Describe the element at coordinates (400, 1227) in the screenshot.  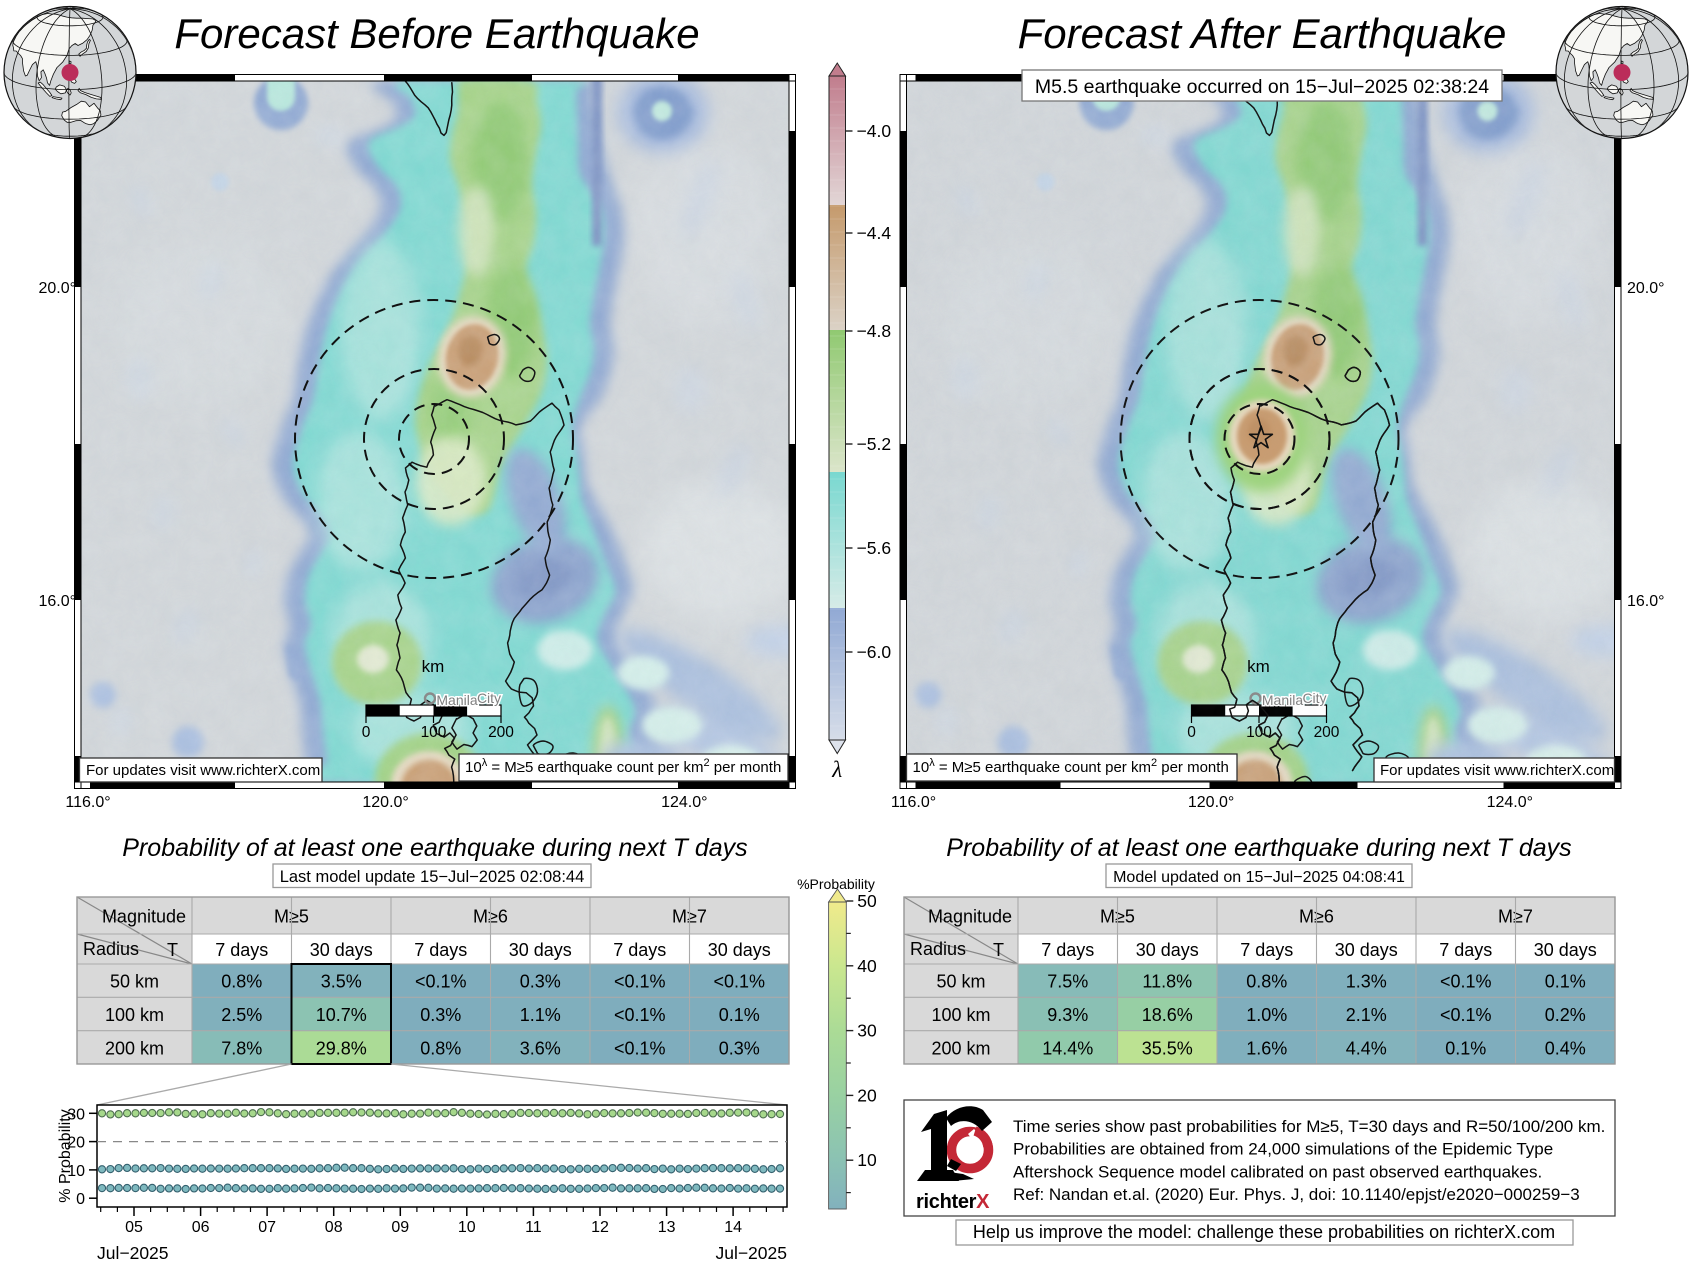
I see `svg-text: 09` at that location.